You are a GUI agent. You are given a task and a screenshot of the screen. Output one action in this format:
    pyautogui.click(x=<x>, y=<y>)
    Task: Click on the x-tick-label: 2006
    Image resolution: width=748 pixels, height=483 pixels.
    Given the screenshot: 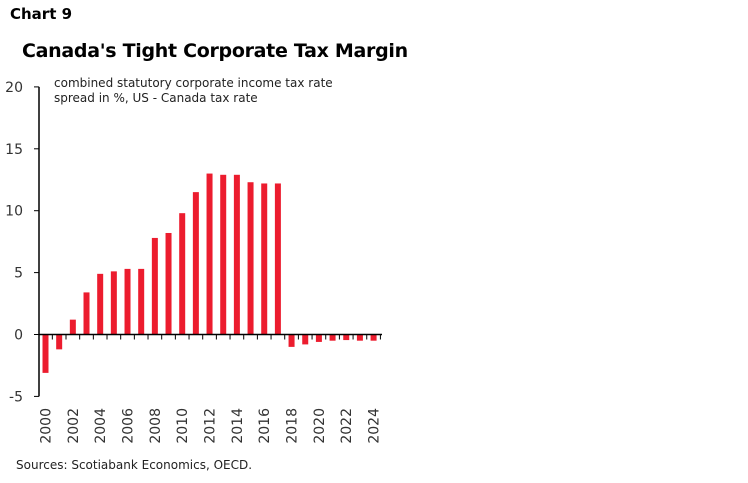 What is the action you would take?
    pyautogui.click(x=129, y=426)
    